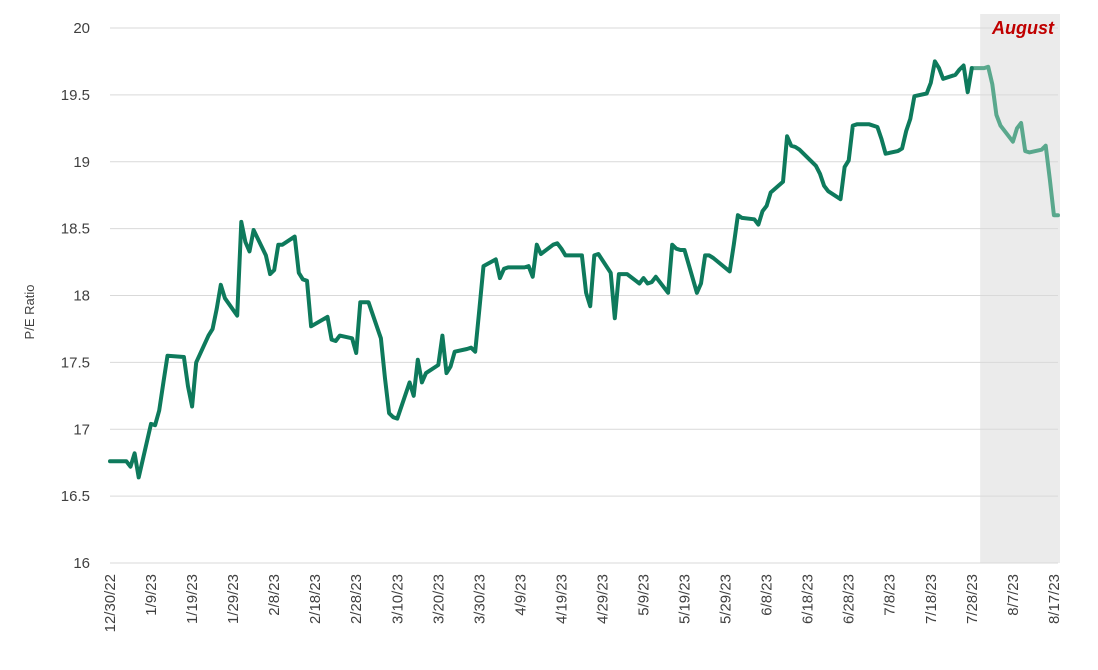 The height and width of the screenshot is (670, 1098). Describe the element at coordinates (29, 312) in the screenshot. I see `y-axis-title: P/E Ratio` at that location.